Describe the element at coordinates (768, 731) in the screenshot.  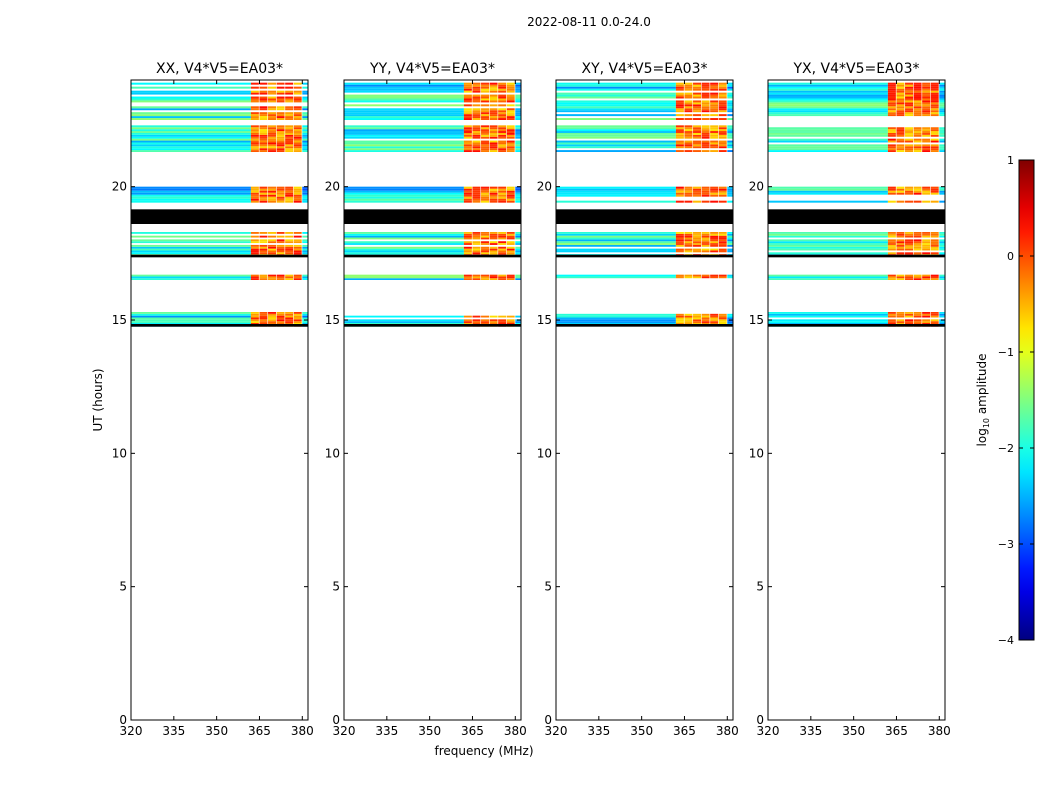
I see `x-tick-label: 320` at that location.